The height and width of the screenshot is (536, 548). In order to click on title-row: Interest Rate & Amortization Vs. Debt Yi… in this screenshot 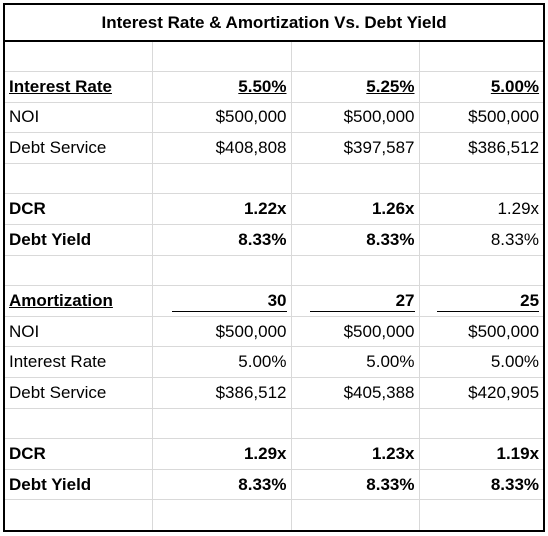, I will do `click(274, 22)`.